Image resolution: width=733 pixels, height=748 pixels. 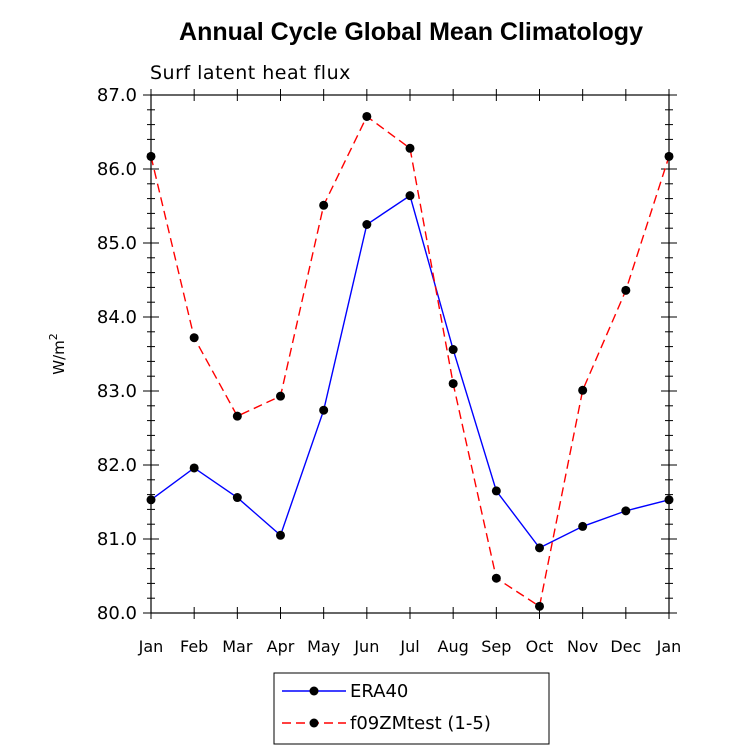 I want to click on x-tick-label: Nov, so click(x=582, y=646).